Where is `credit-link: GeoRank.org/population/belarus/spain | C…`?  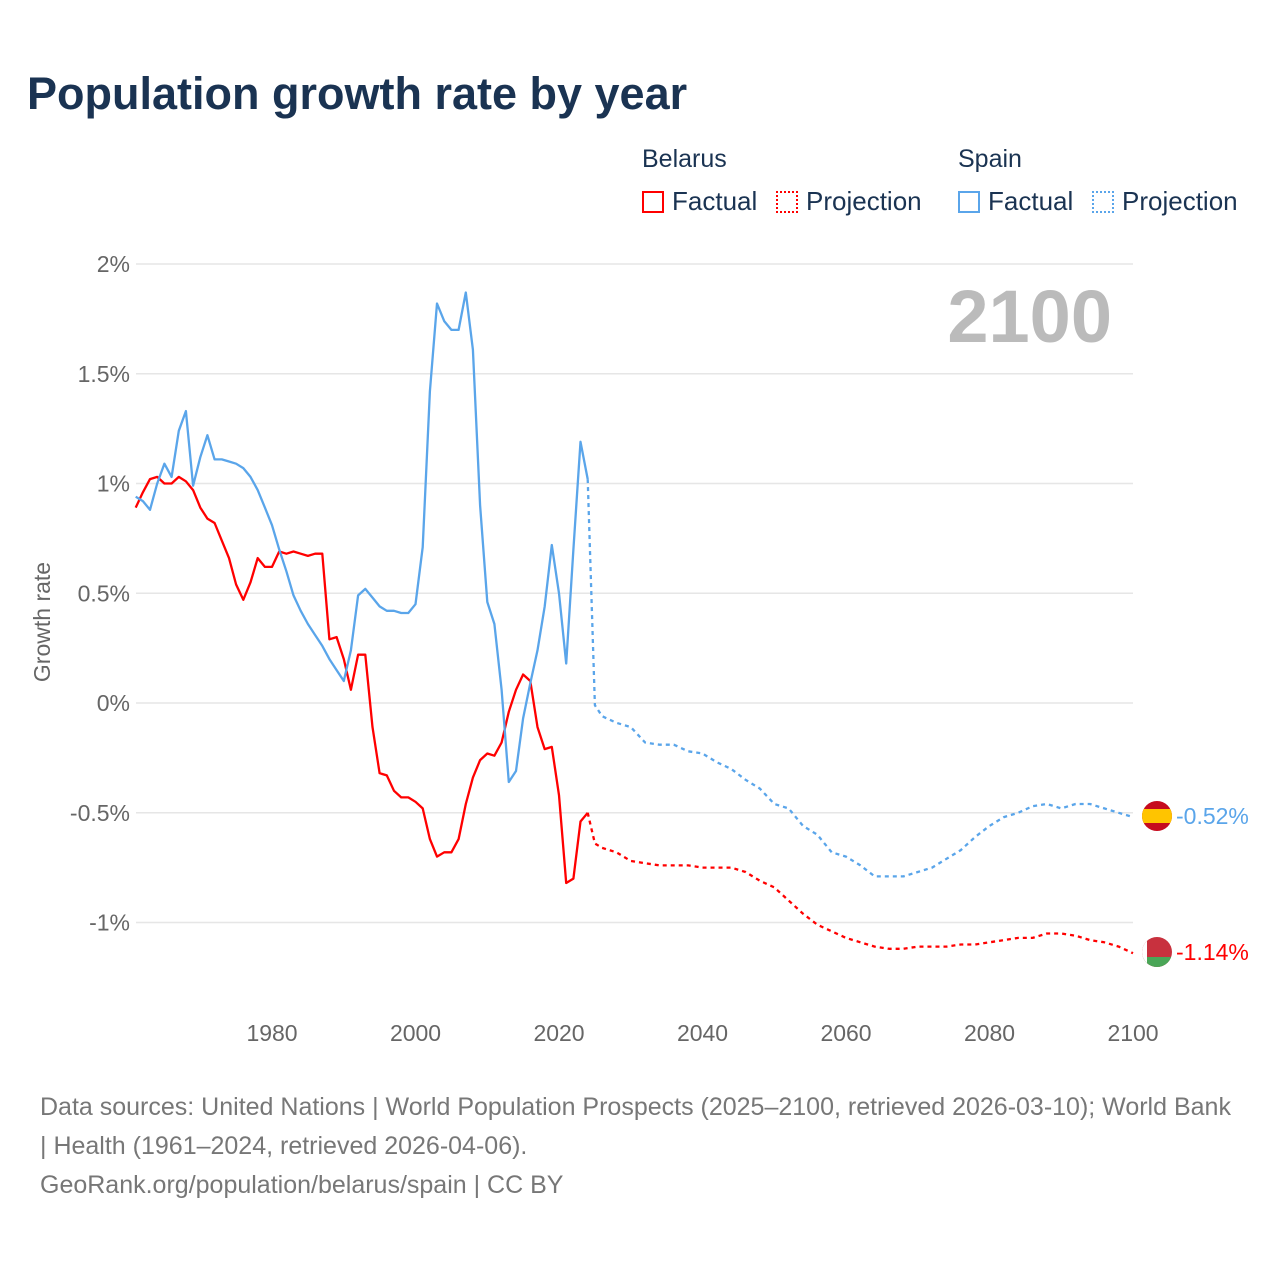 credit-link: GeoRank.org/population/belarus/spain | C… is located at coordinates (302, 1185).